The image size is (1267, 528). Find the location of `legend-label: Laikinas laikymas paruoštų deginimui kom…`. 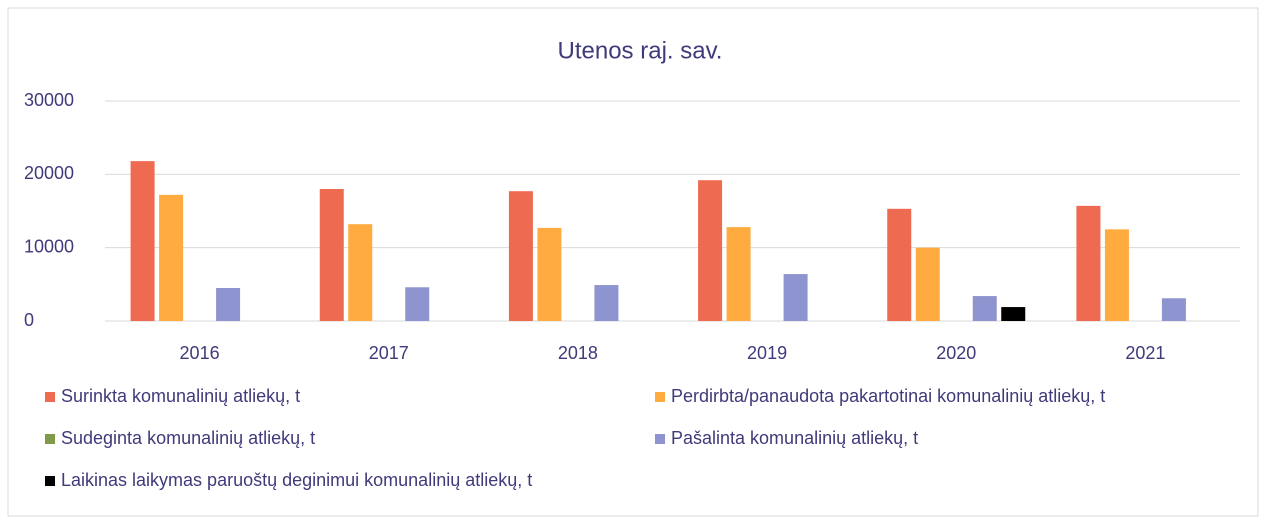

legend-label: Laikinas laikymas paruoštų deginimui kom… is located at coordinates (296, 480).